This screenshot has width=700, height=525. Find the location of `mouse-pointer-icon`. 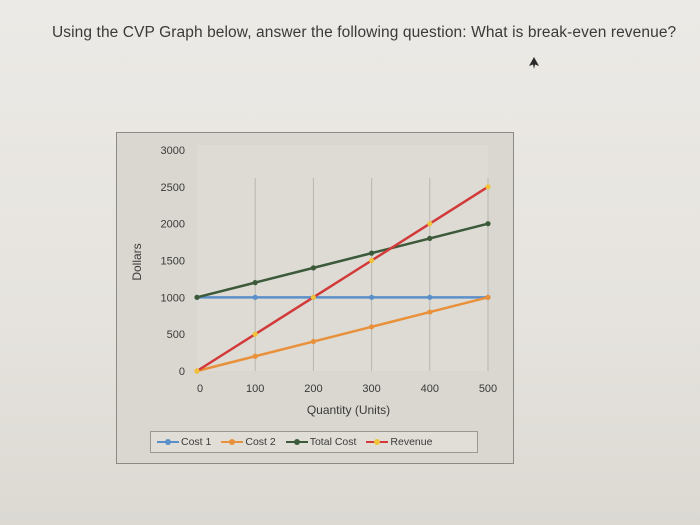

mouse-pointer-icon is located at coordinates (534, 63).